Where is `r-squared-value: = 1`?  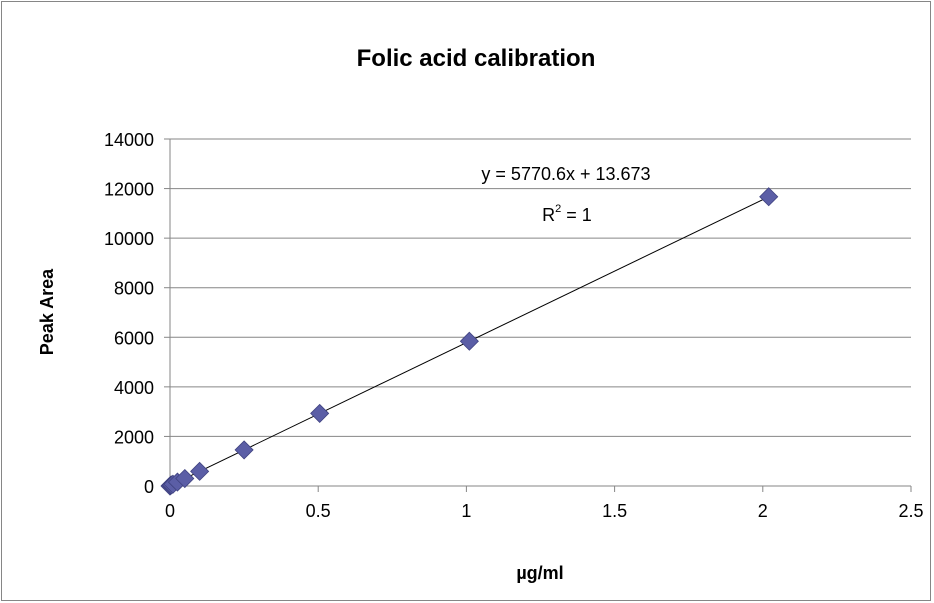
r-squared-value: = 1 is located at coordinates (576, 215).